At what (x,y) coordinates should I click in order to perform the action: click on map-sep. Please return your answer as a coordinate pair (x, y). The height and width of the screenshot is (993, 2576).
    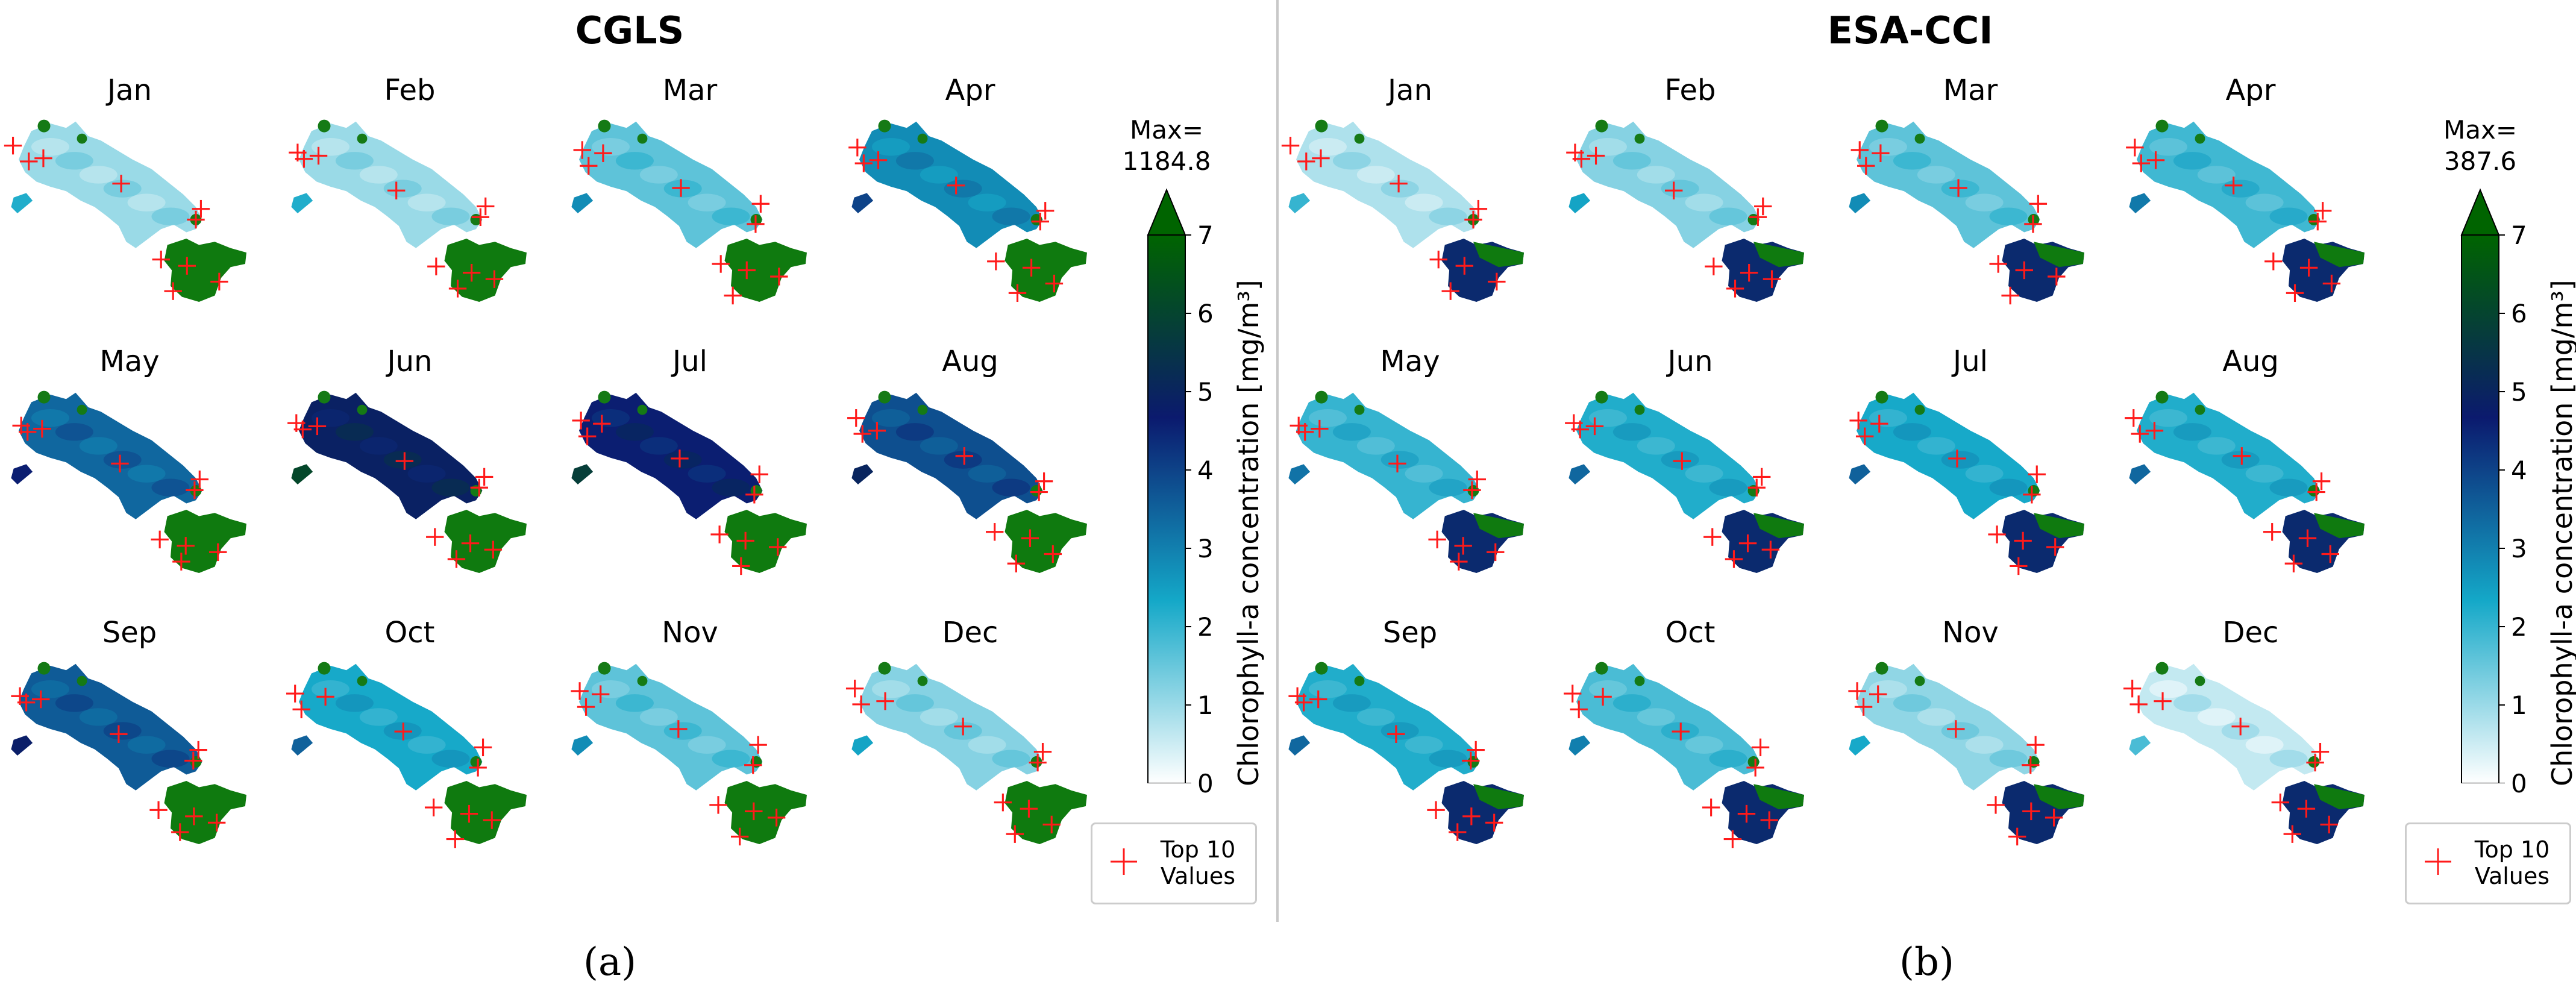
    Looking at the image, I should click on (128, 753).